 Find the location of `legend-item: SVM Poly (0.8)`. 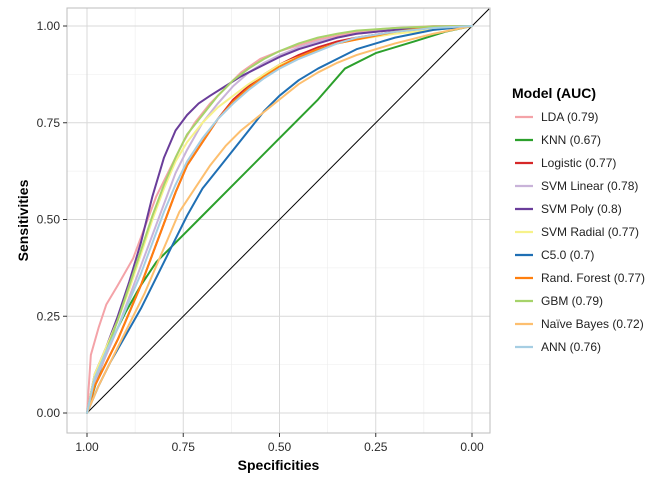

legend-item: SVM Poly (0.8) is located at coordinates (568, 209).